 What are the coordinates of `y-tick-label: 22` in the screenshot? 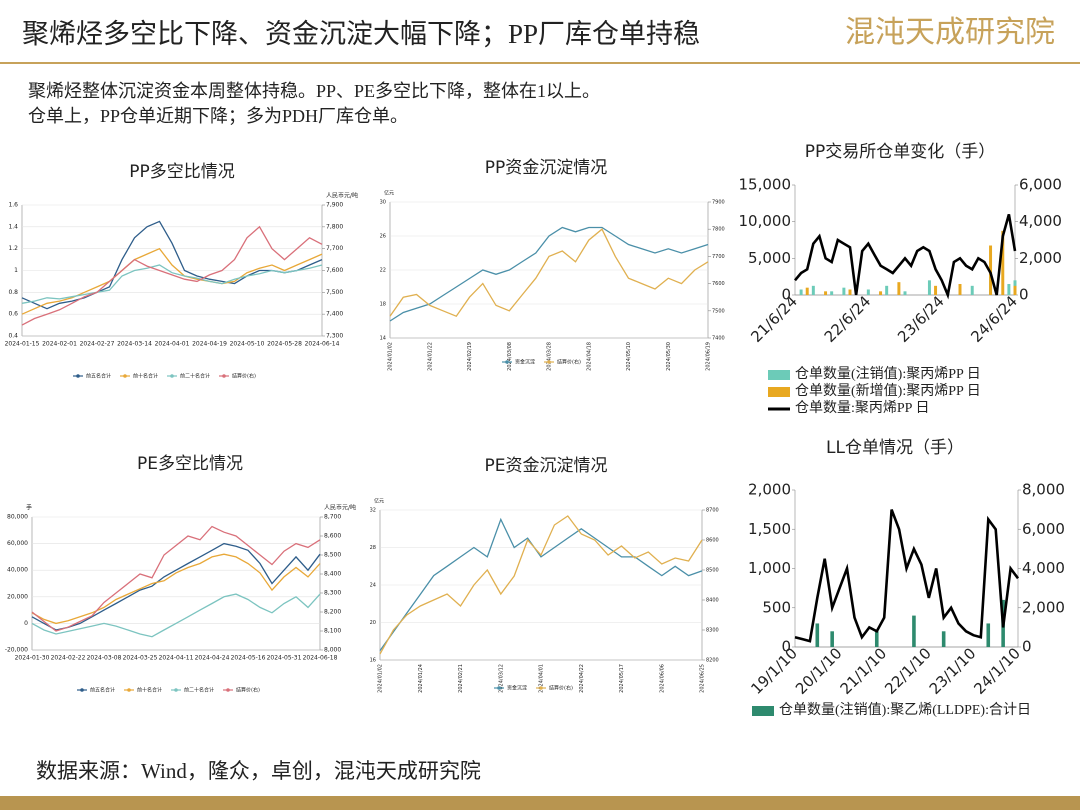 It's located at (383, 271).